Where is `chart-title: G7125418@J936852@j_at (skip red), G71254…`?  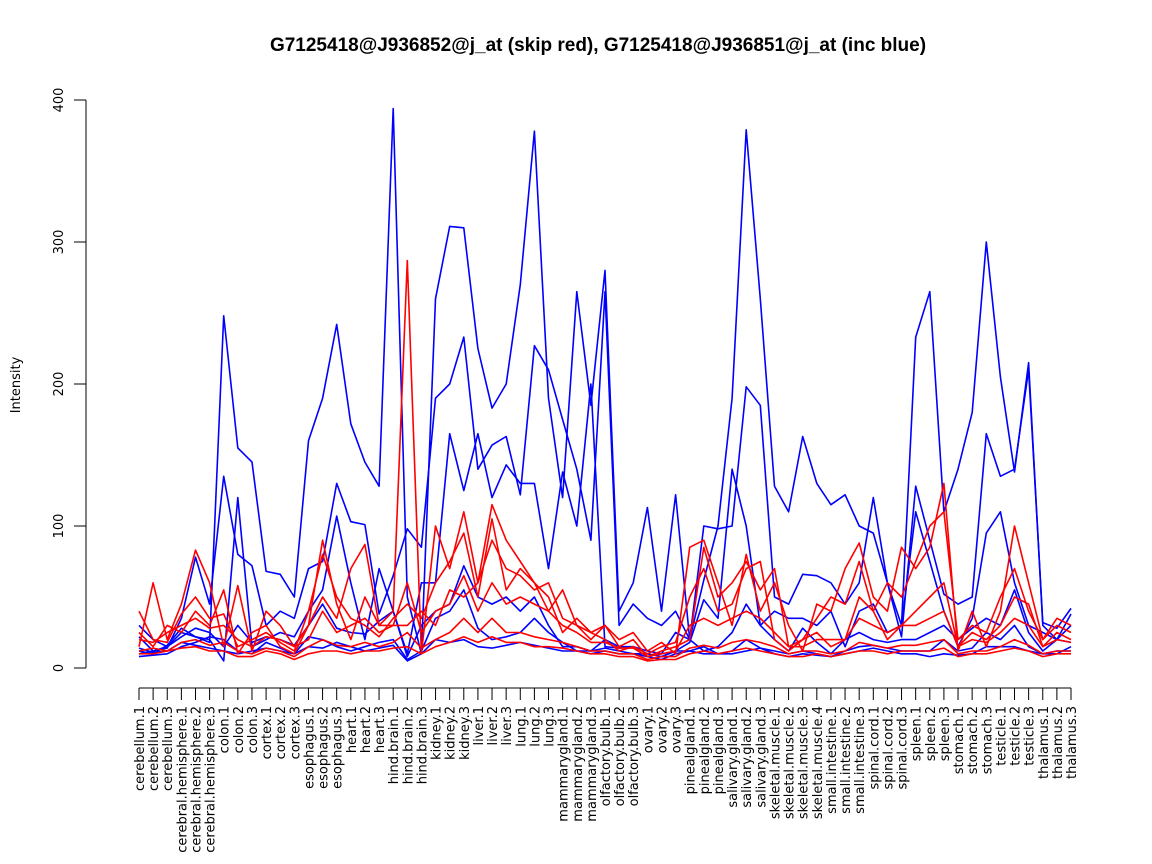 chart-title: G7125418@J936852@j_at (skip red), G71254… is located at coordinates (598, 45).